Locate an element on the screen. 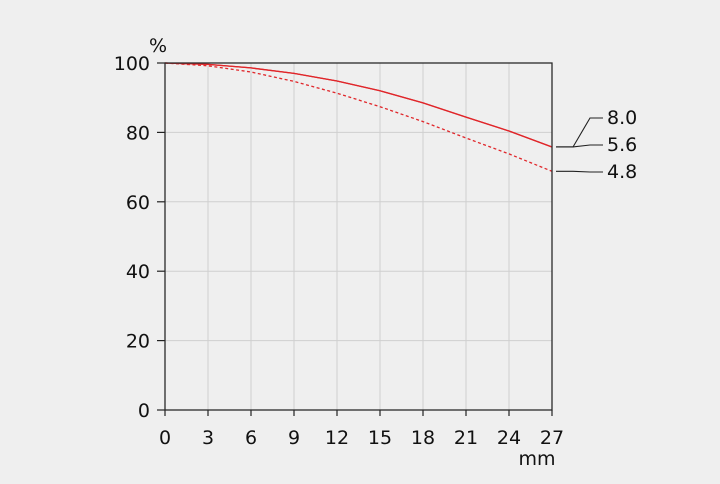 The image size is (720, 484). y-tick-label: 0 is located at coordinates (144, 411).